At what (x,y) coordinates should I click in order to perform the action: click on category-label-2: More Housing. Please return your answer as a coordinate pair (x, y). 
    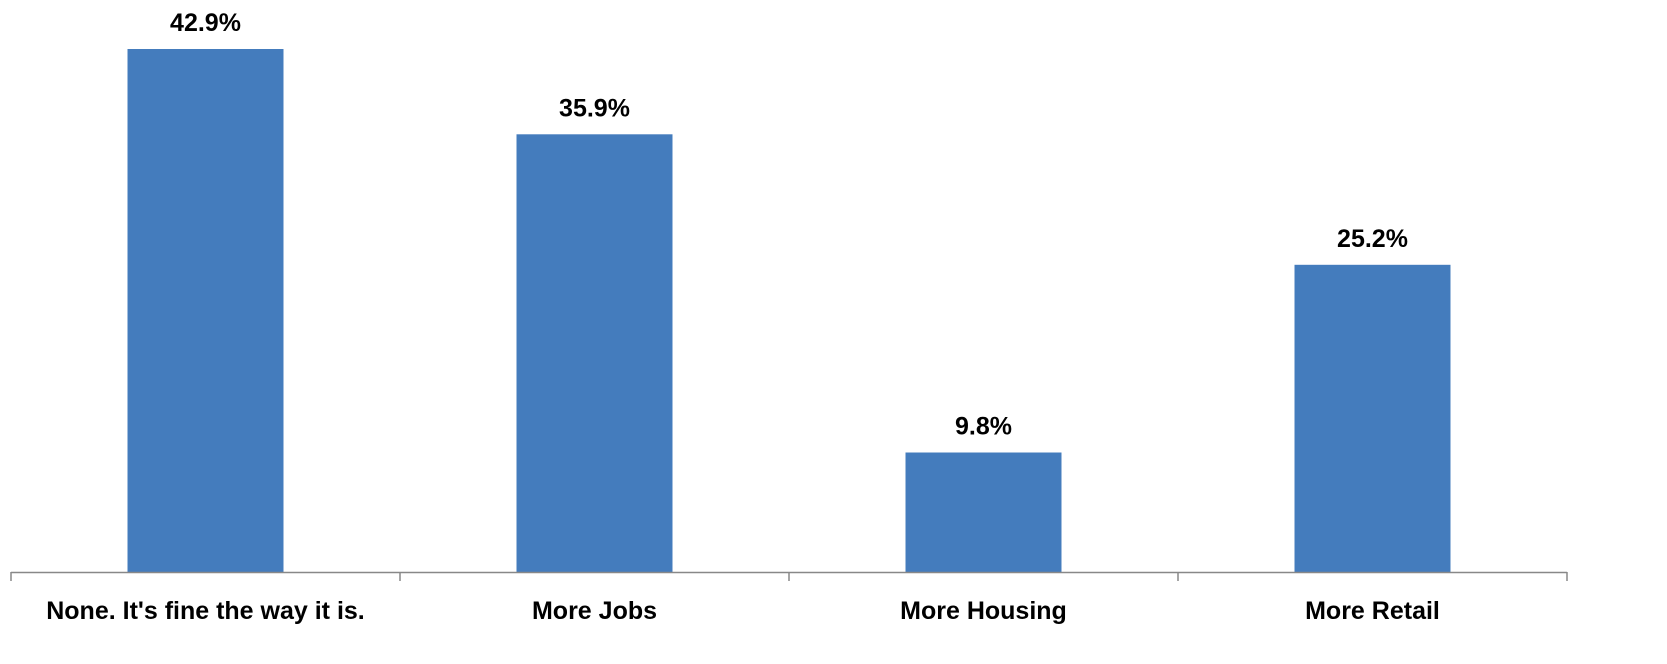
    Looking at the image, I should click on (983, 611).